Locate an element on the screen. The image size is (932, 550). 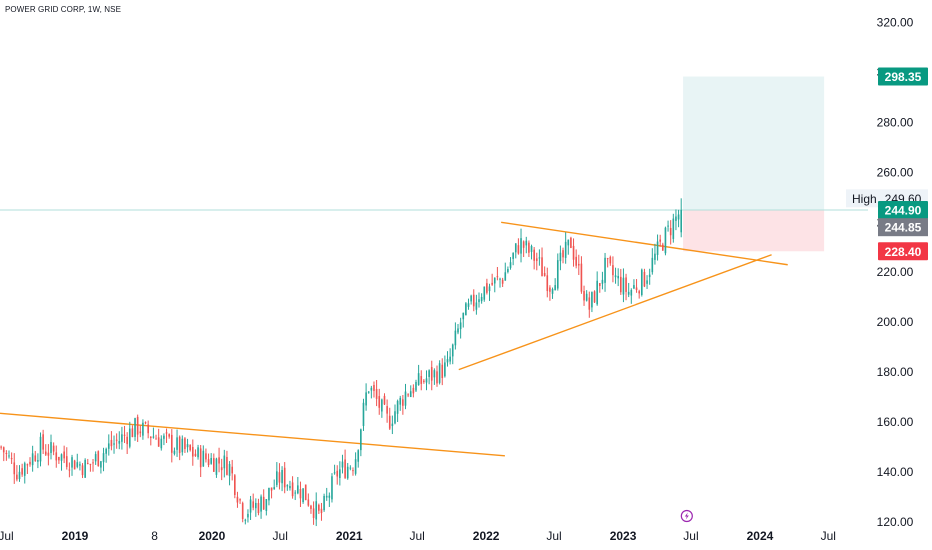
x-tick-label: Jul is located at coordinates (553, 536).